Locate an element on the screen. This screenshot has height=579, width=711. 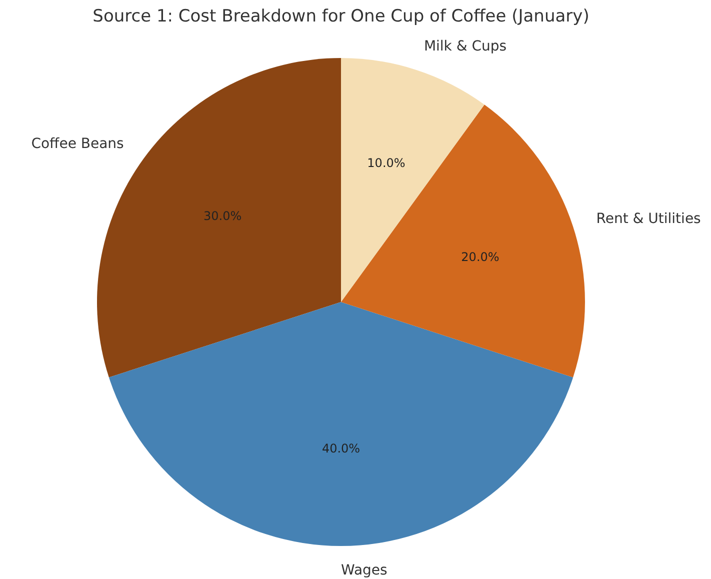
data-label: 20.0% is located at coordinates (480, 257).